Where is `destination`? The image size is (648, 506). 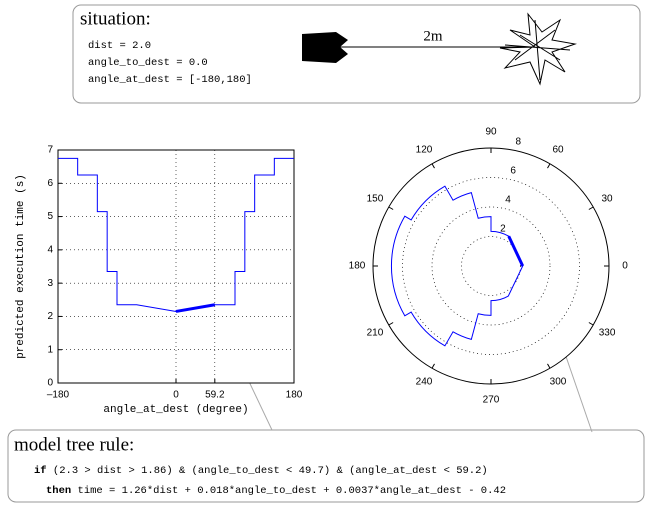 destination is located at coordinates (538, 49).